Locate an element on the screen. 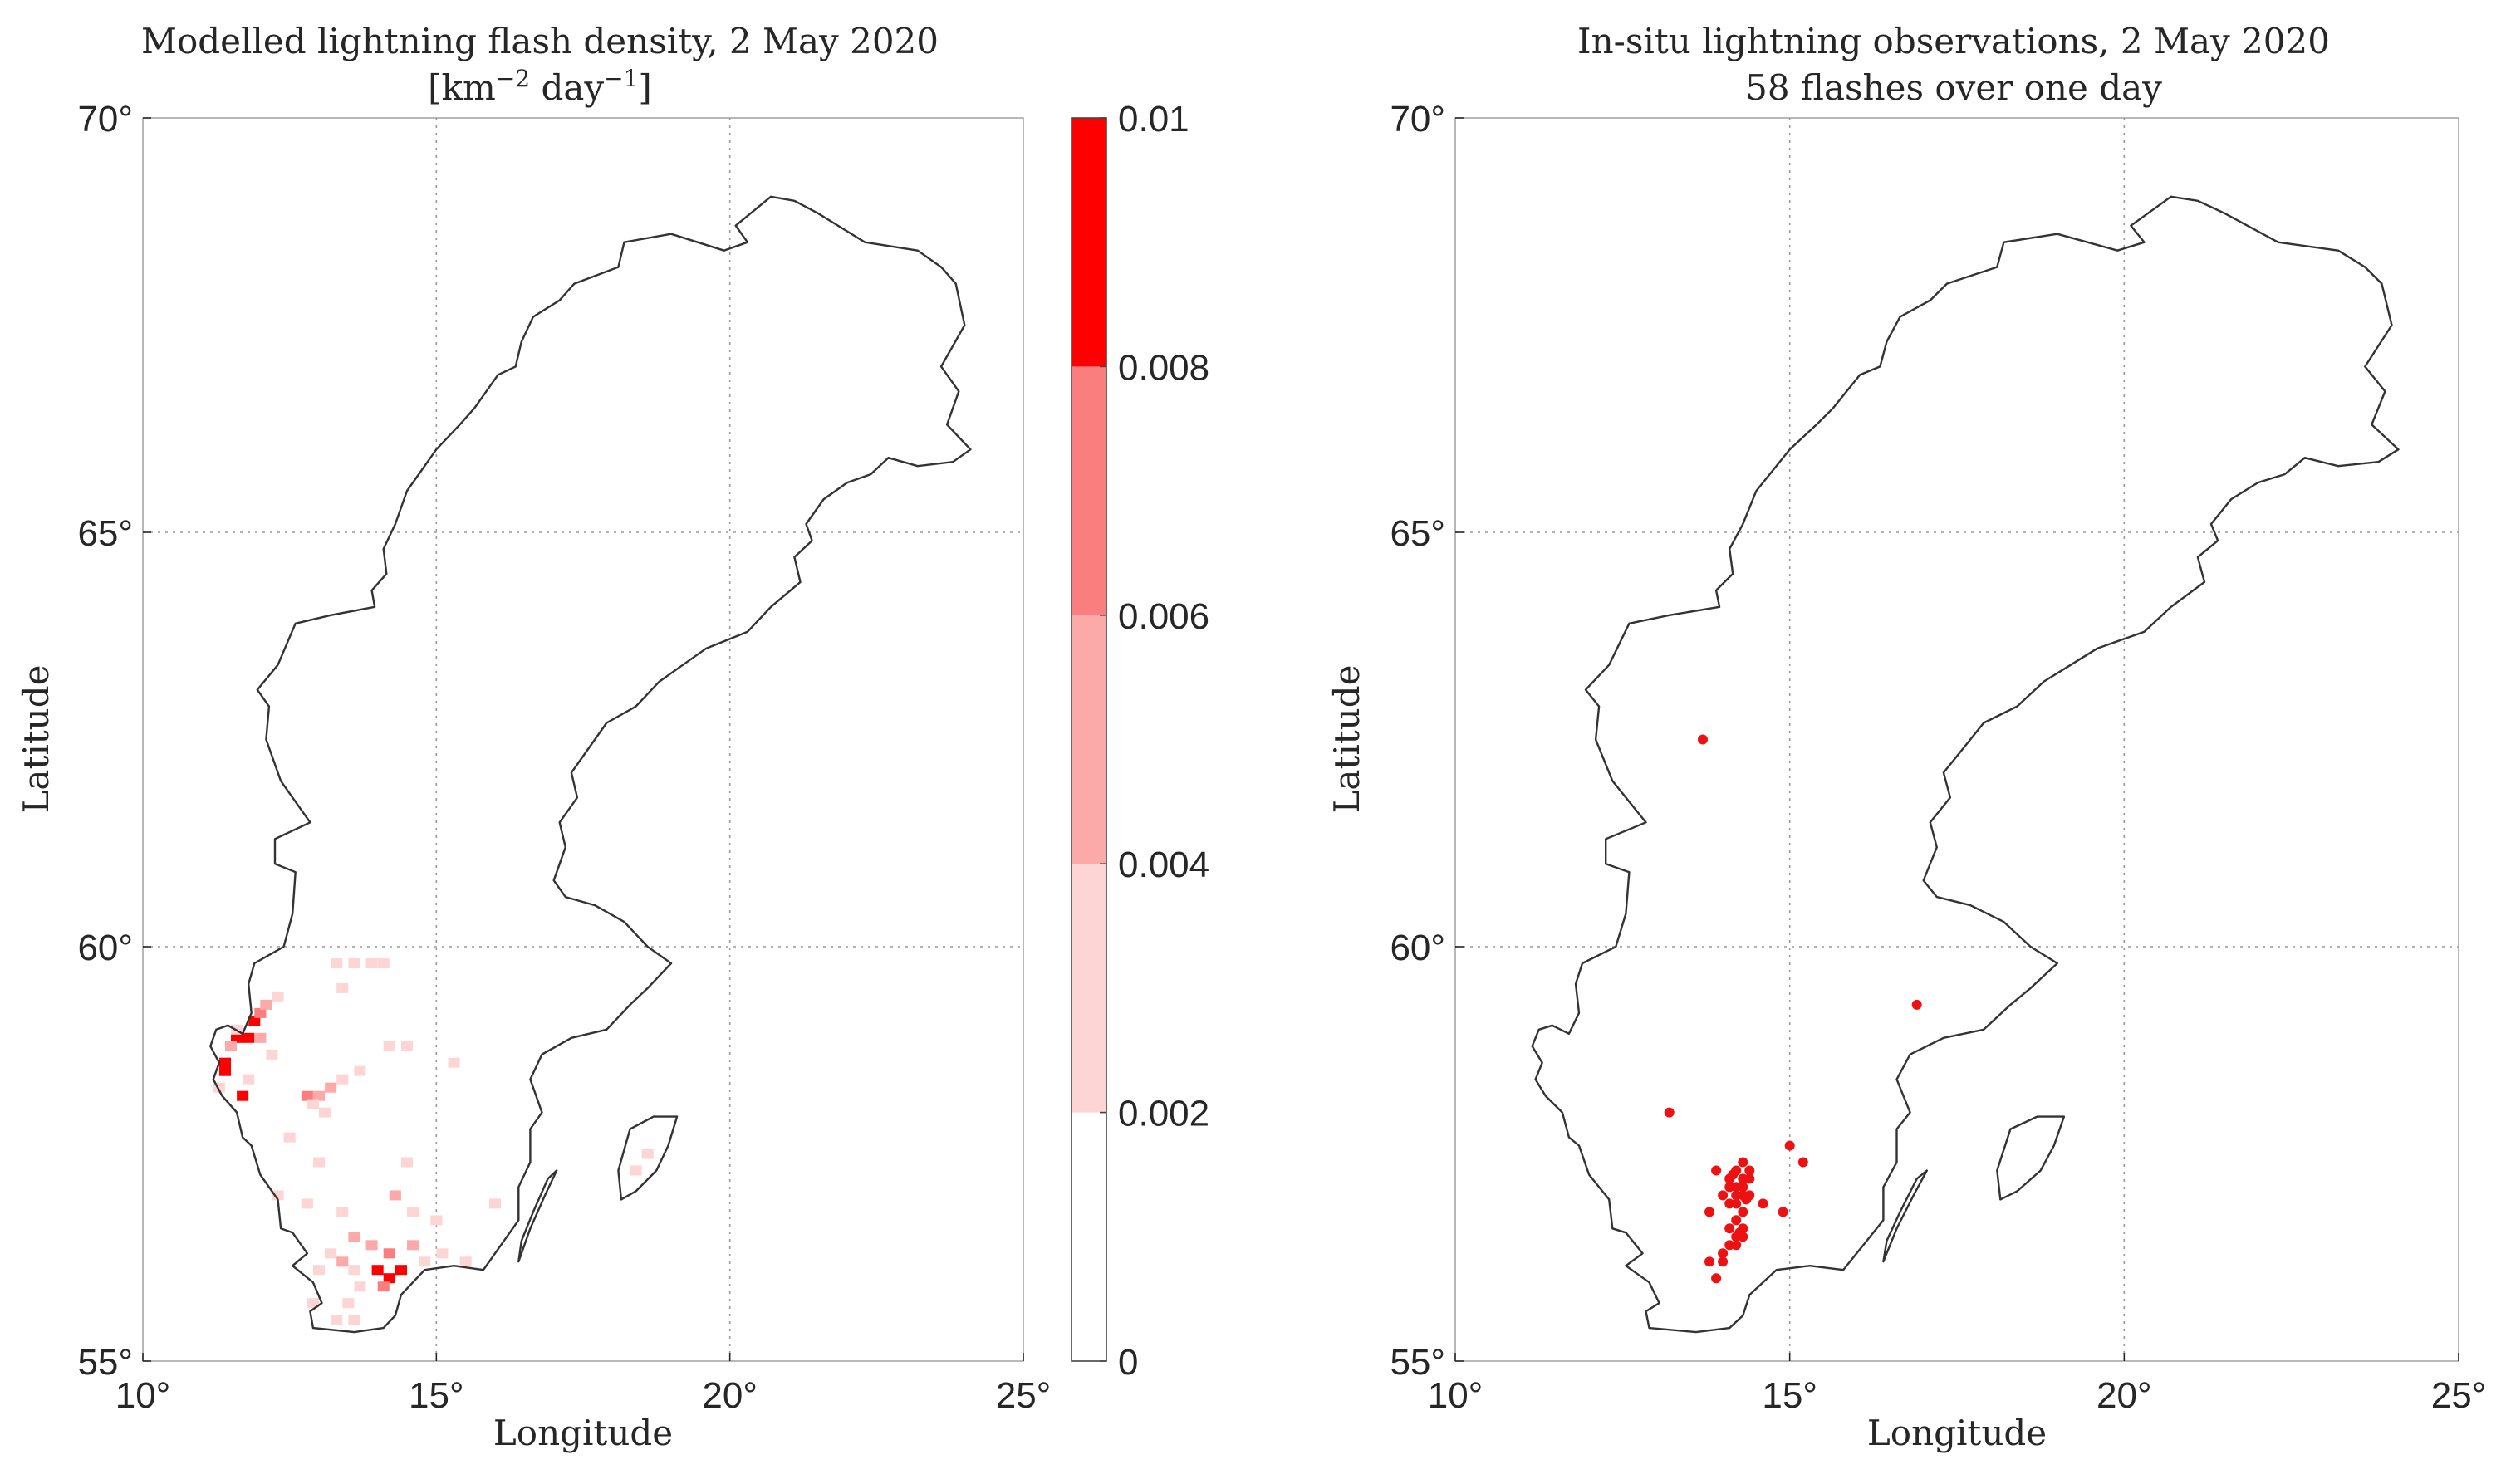 The image size is (2506, 1484). left-map-gotland is located at coordinates (648, 1158).